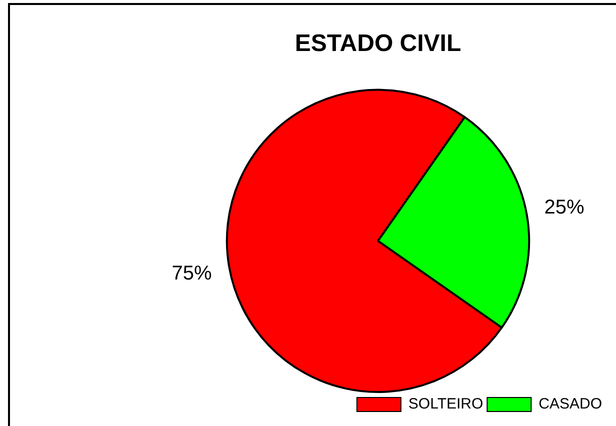 This screenshot has width=616, height=426. I want to click on data-label: 75%, so click(192, 273).